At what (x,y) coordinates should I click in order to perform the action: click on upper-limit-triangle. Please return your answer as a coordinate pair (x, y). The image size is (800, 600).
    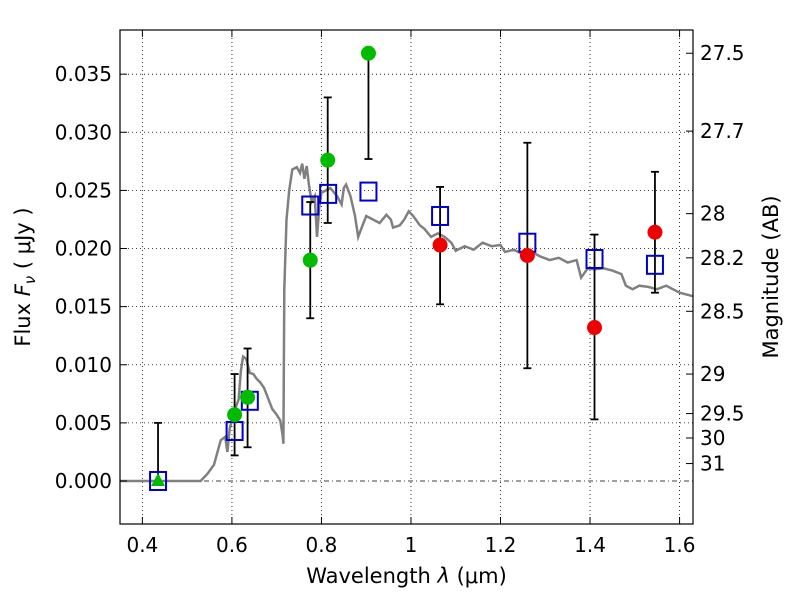
    Looking at the image, I should click on (158, 479).